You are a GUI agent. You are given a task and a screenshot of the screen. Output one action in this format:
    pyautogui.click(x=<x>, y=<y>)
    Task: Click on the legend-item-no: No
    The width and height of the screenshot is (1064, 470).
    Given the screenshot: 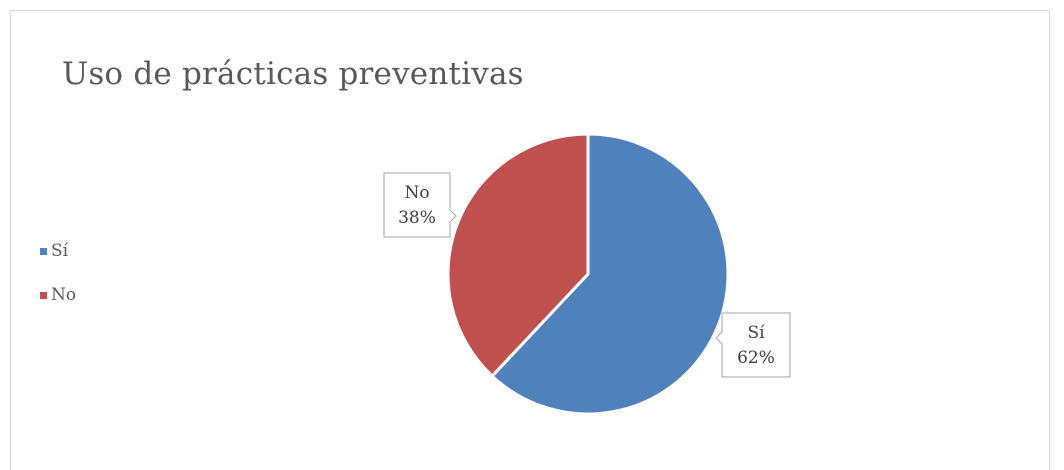 What is the action you would take?
    pyautogui.click(x=58, y=295)
    